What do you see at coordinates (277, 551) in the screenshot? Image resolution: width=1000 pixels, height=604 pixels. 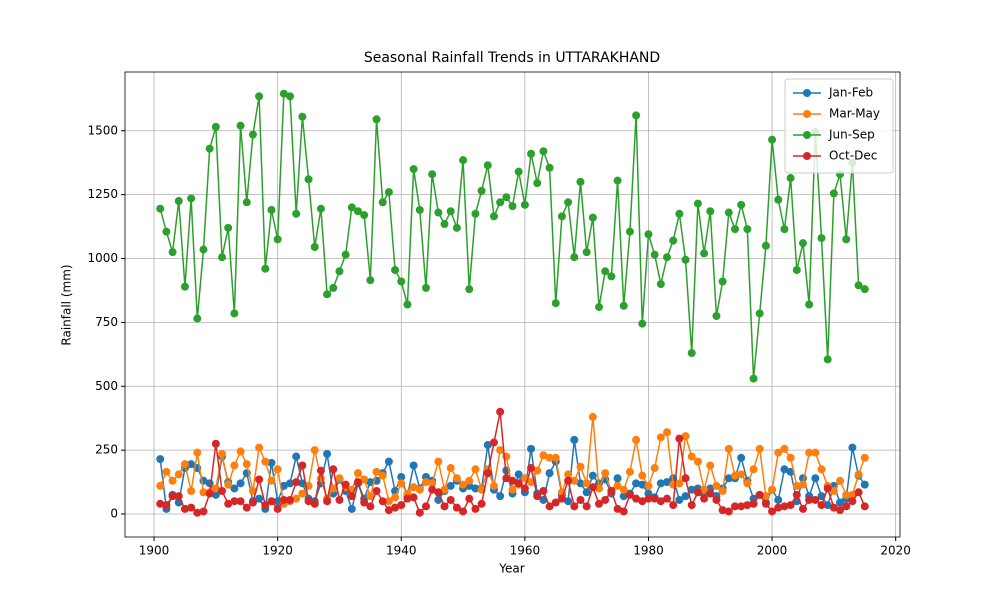 I see `x-tick-label: 1920` at bounding box center [277, 551].